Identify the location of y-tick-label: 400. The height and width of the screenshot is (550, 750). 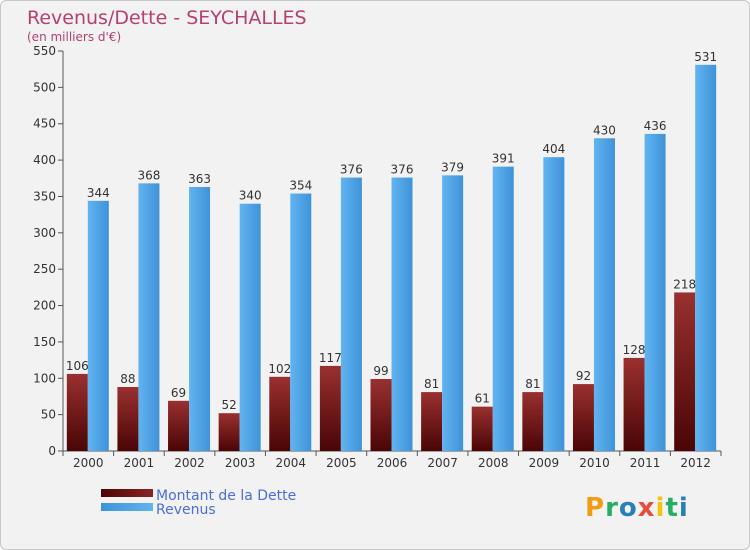
(44, 160).